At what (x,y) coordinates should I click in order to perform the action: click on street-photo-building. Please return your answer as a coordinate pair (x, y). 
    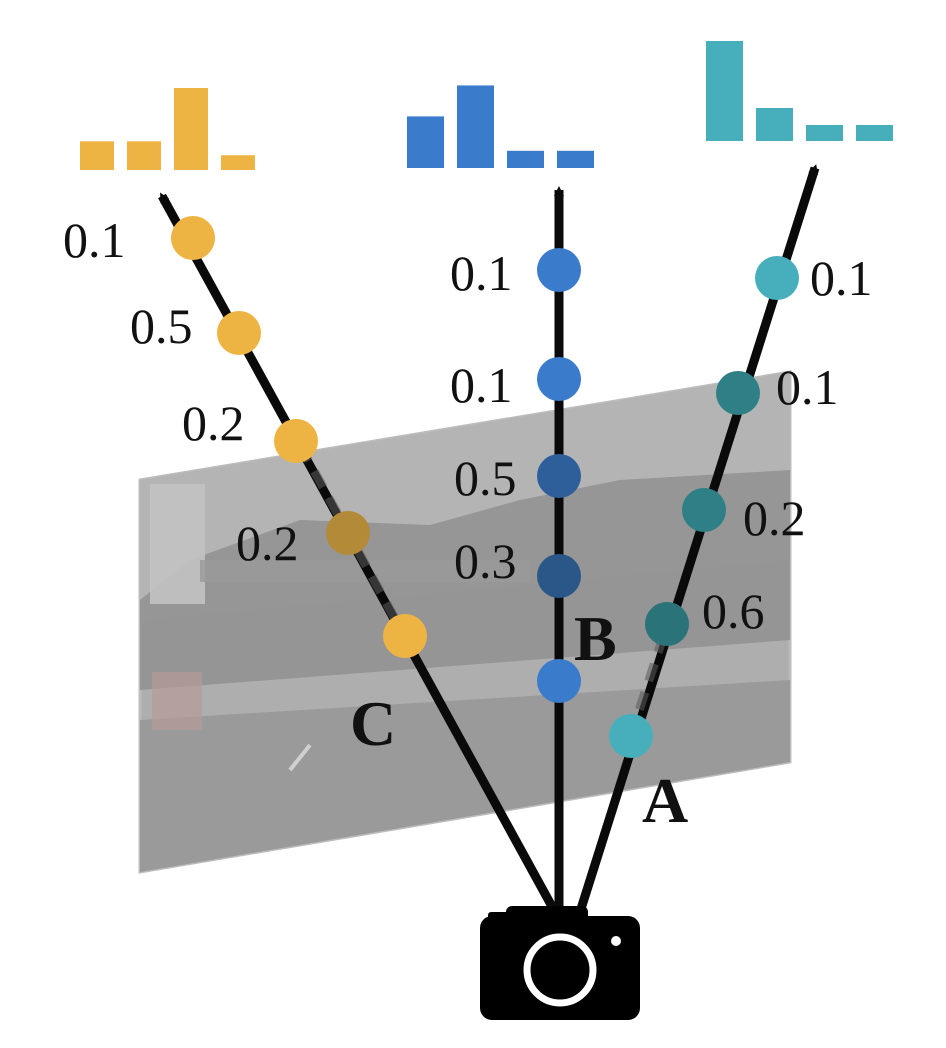
    Looking at the image, I should click on (177, 544).